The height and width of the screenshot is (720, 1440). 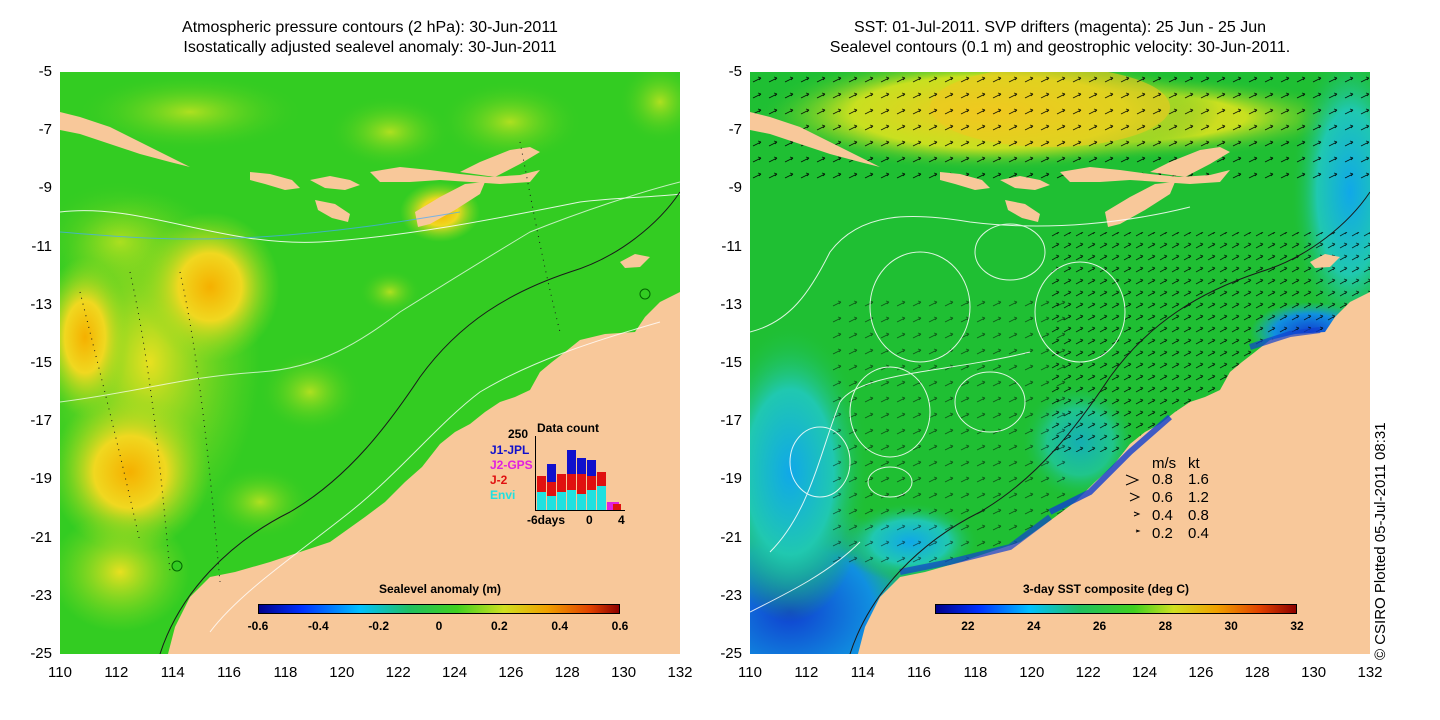 What do you see at coordinates (45, 71) in the screenshot?
I see `left-y-tick: -5` at bounding box center [45, 71].